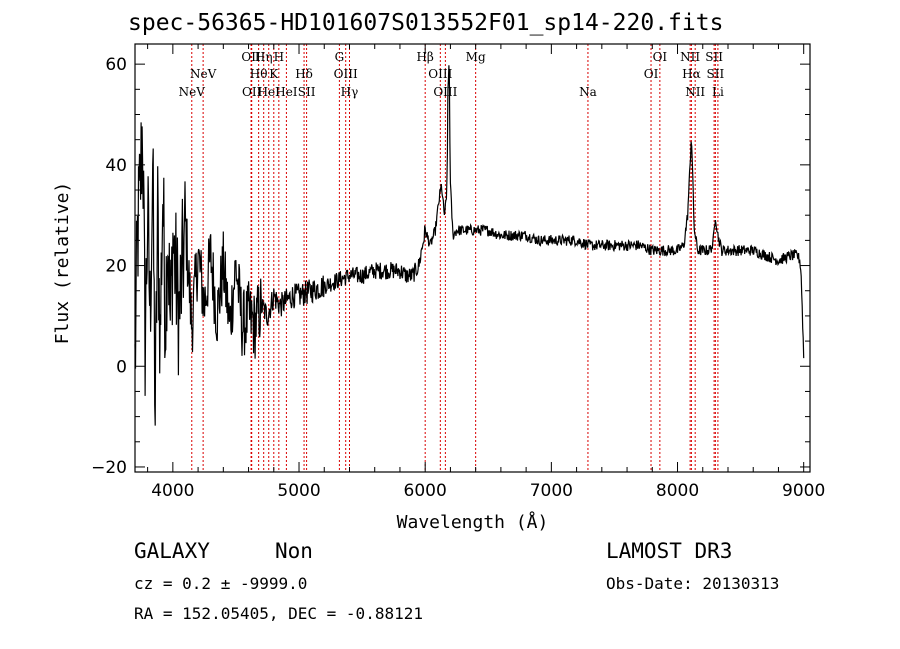 This screenshot has height=649, width=900. Describe the element at coordinates (669, 551) in the screenshot. I see `survey-label: LAMOST DR3` at that location.